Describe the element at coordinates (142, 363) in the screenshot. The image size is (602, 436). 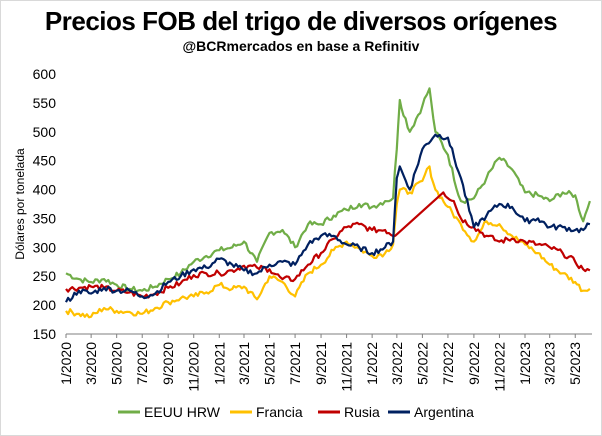
I see `x-tick-label: 7/2020` at that location.